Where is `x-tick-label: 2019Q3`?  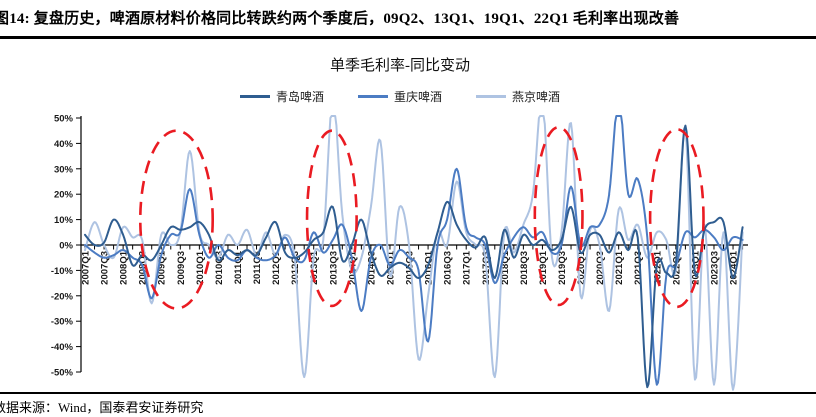
x-tick-label: 2019Q3 is located at coordinates (562, 268).